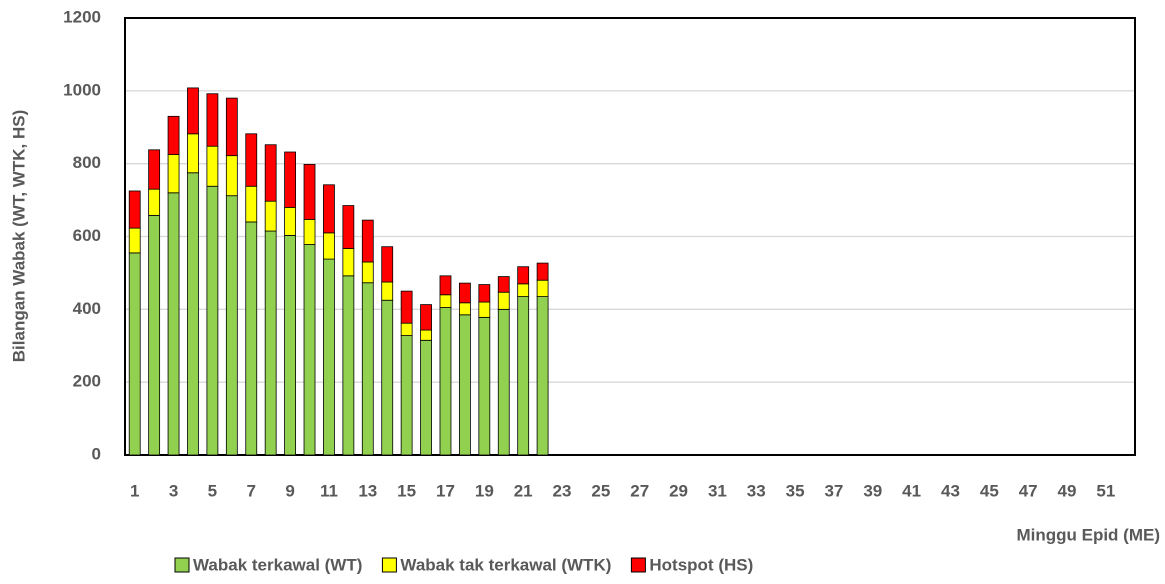  Describe the element at coordinates (445, 490) in the screenshot. I see `x-tick-label: 17` at that location.